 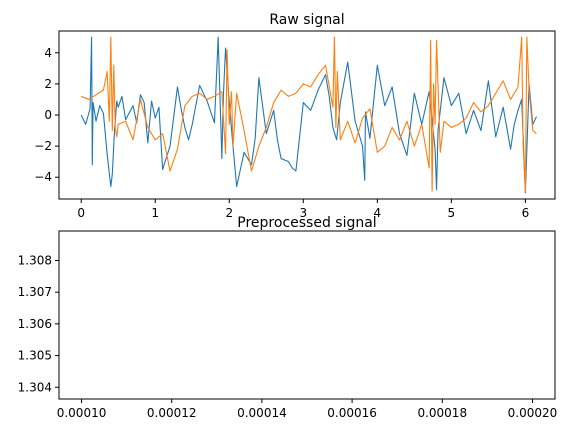 What do you see at coordinates (306, 20) in the screenshot?
I see `chart-title-raw: Raw signal` at bounding box center [306, 20].